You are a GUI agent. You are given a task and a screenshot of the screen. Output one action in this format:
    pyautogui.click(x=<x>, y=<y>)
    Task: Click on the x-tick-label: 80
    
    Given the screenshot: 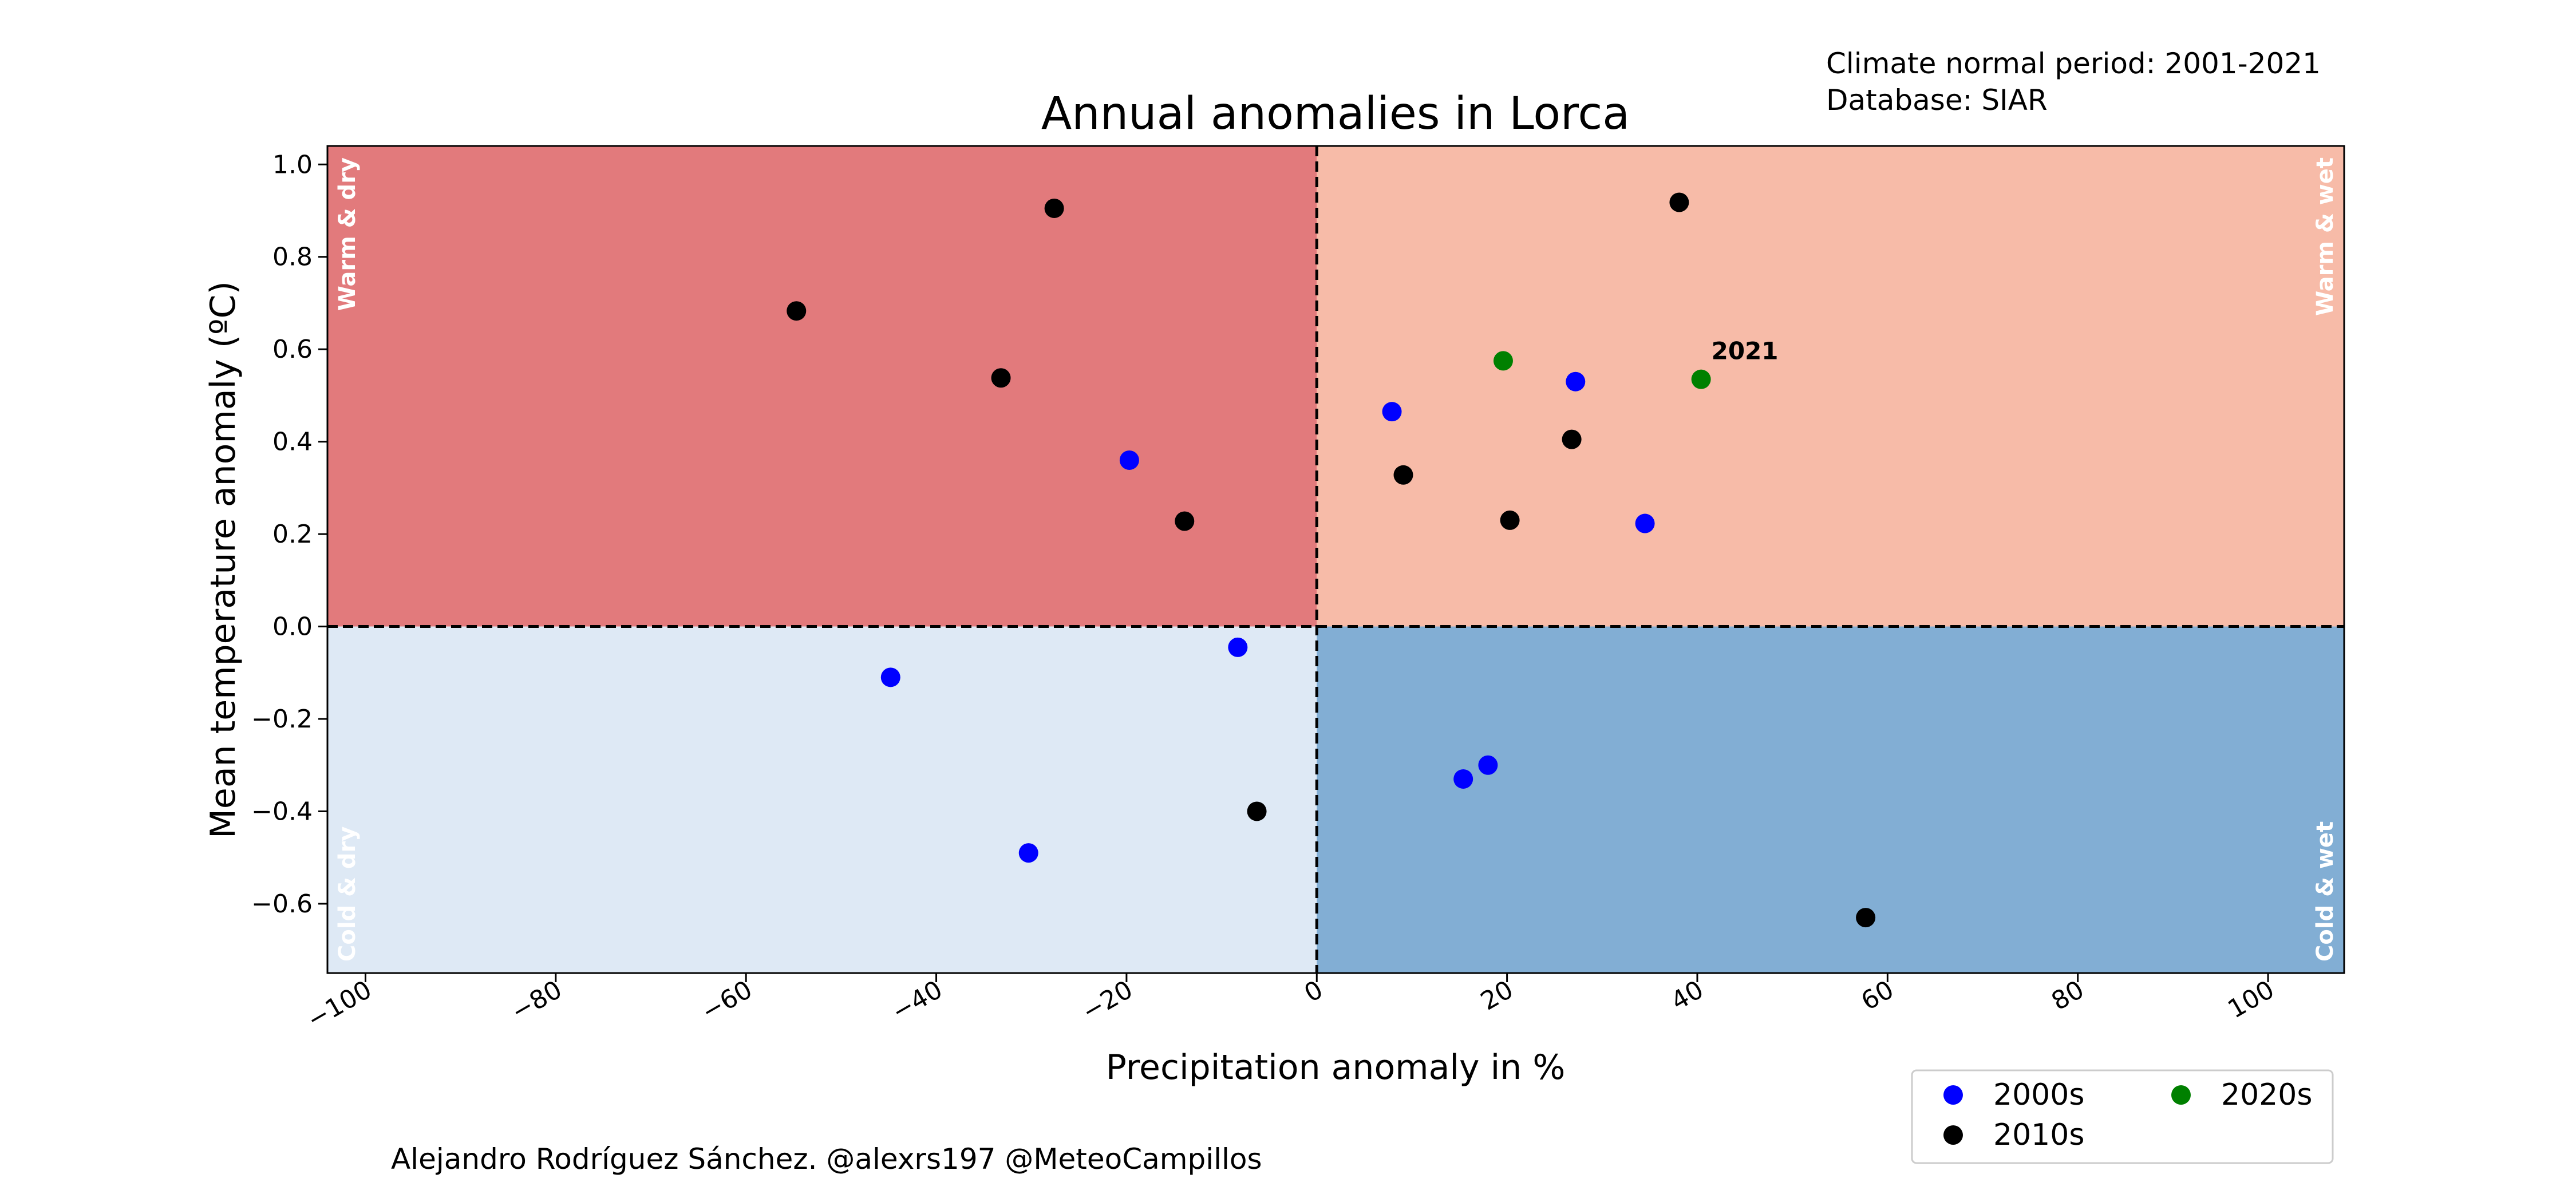 What is the action you would take?
    pyautogui.click(x=2067, y=996)
    